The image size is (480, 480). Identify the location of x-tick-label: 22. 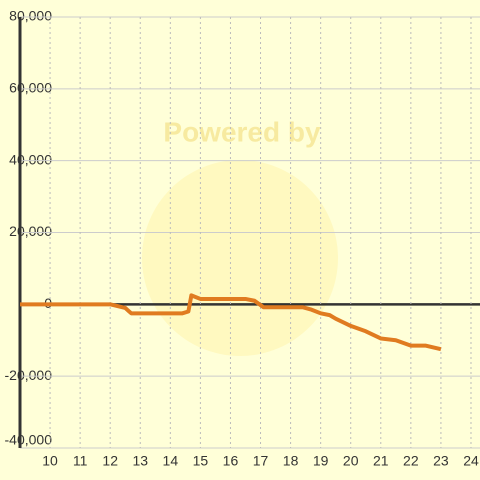
(411, 461).